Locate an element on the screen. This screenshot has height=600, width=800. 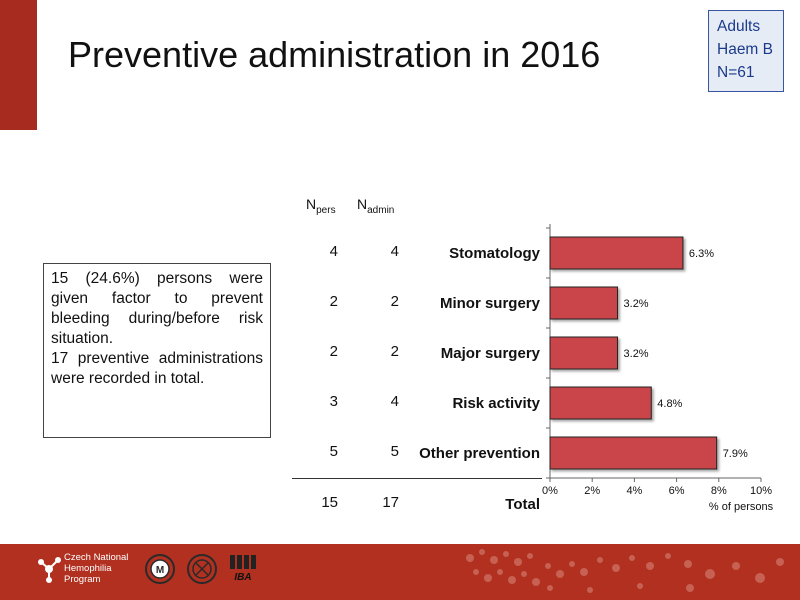
org-line: Czech National is located at coordinates (96, 557).